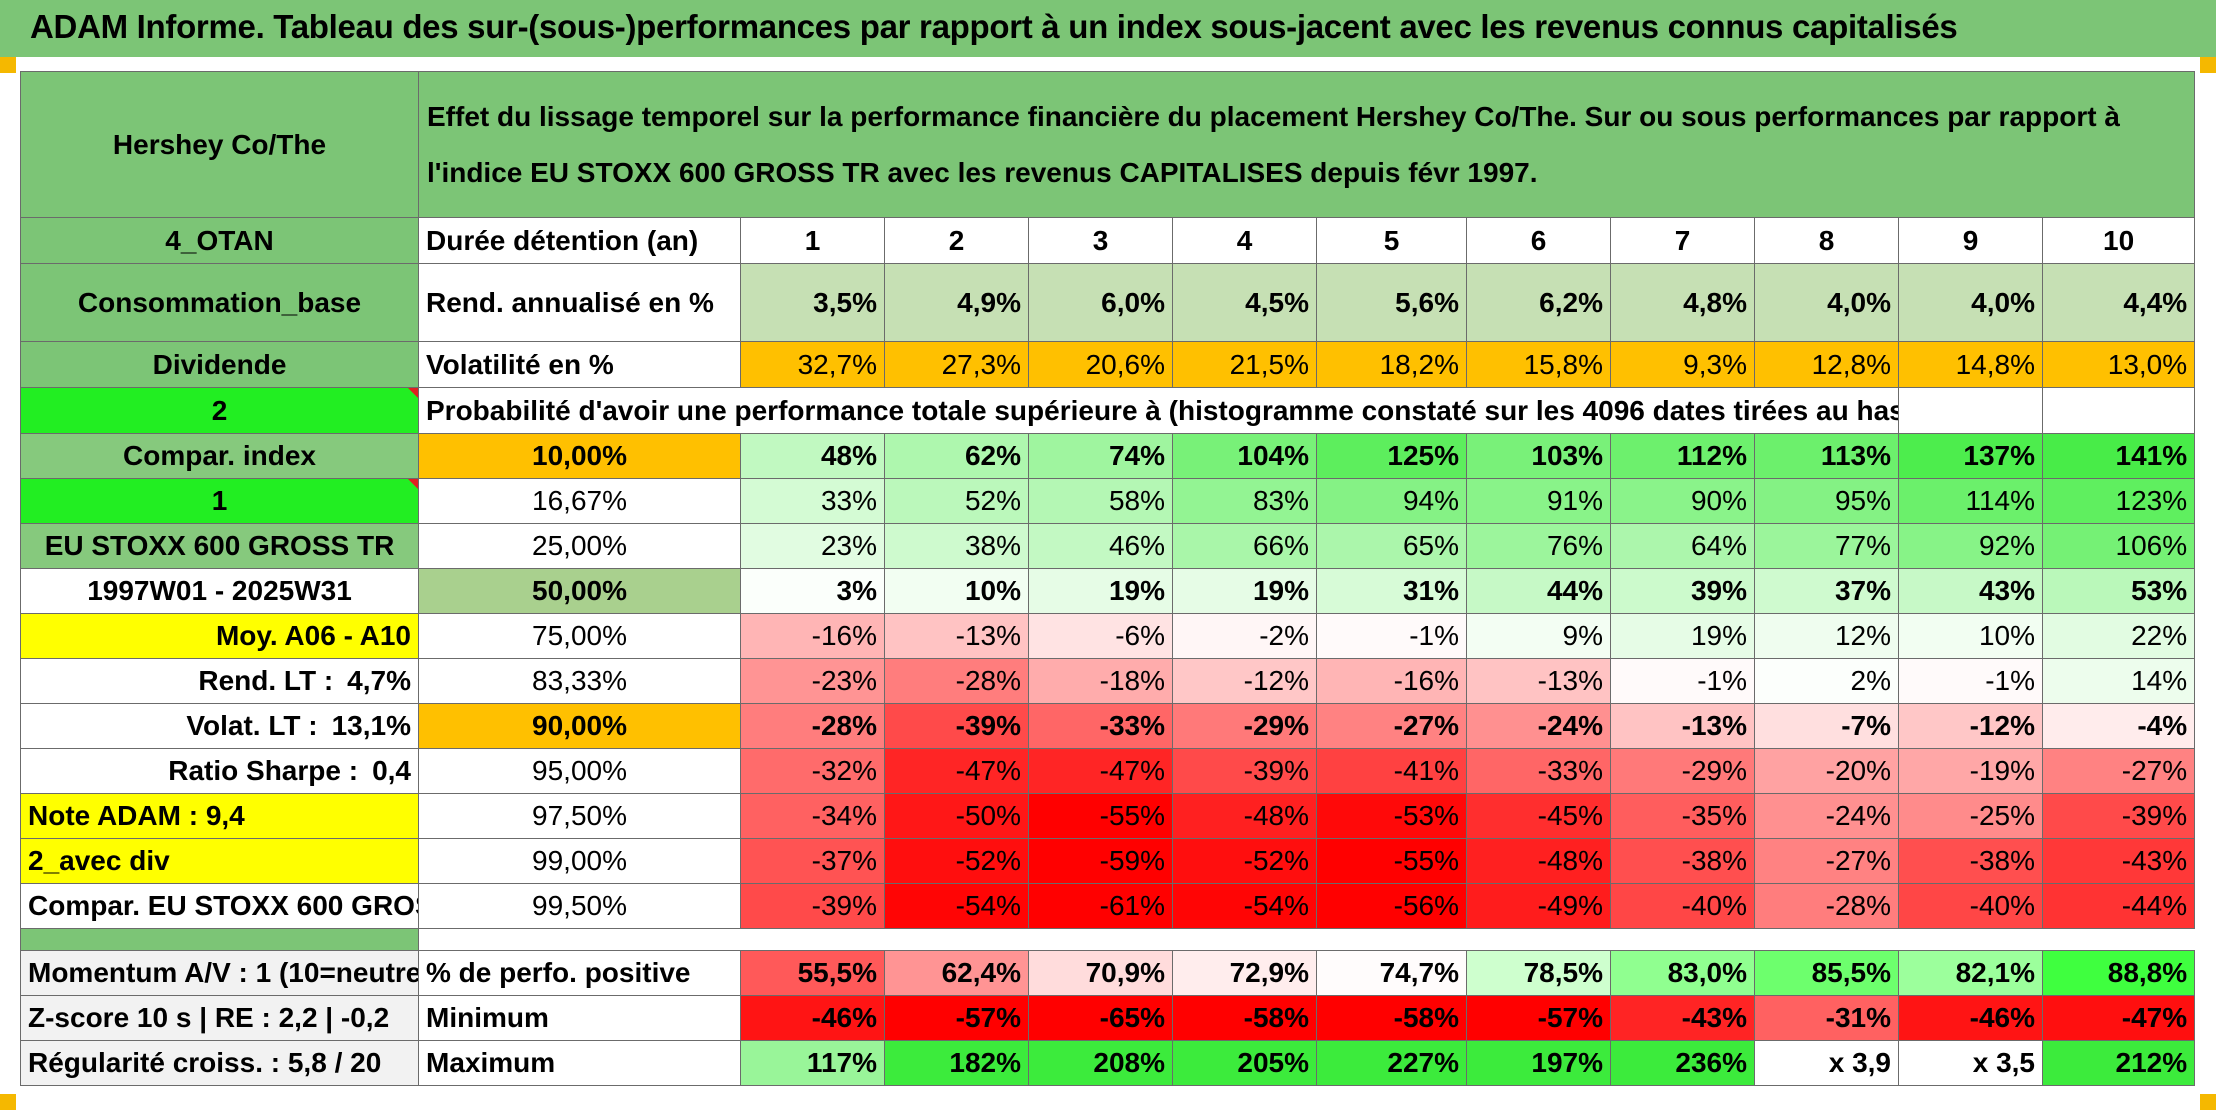 This screenshot has height=1110, width=2216. Describe the element at coordinates (956, 240) in the screenshot. I see `year-header: 2` at that location.